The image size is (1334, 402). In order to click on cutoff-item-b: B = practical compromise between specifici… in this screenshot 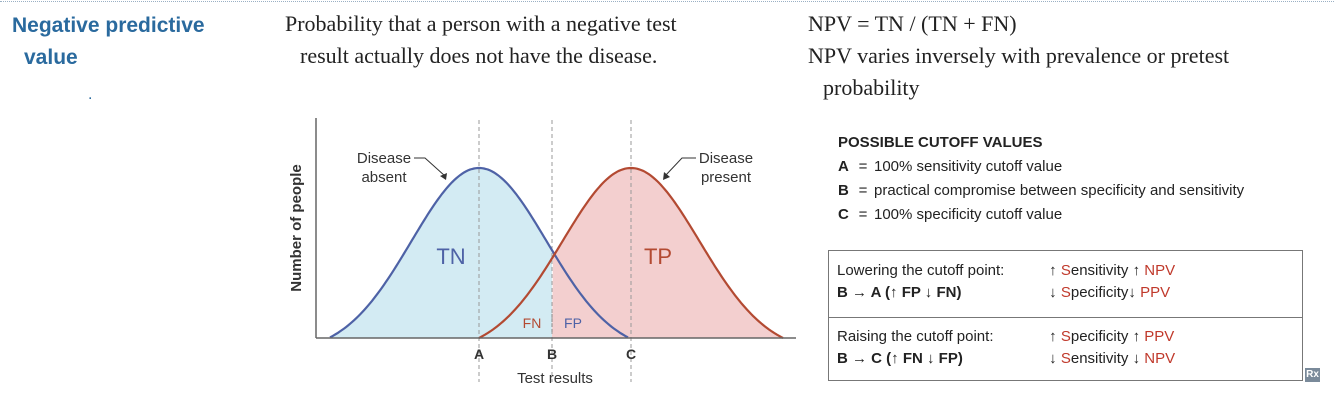, I will do `click(1041, 191)`.